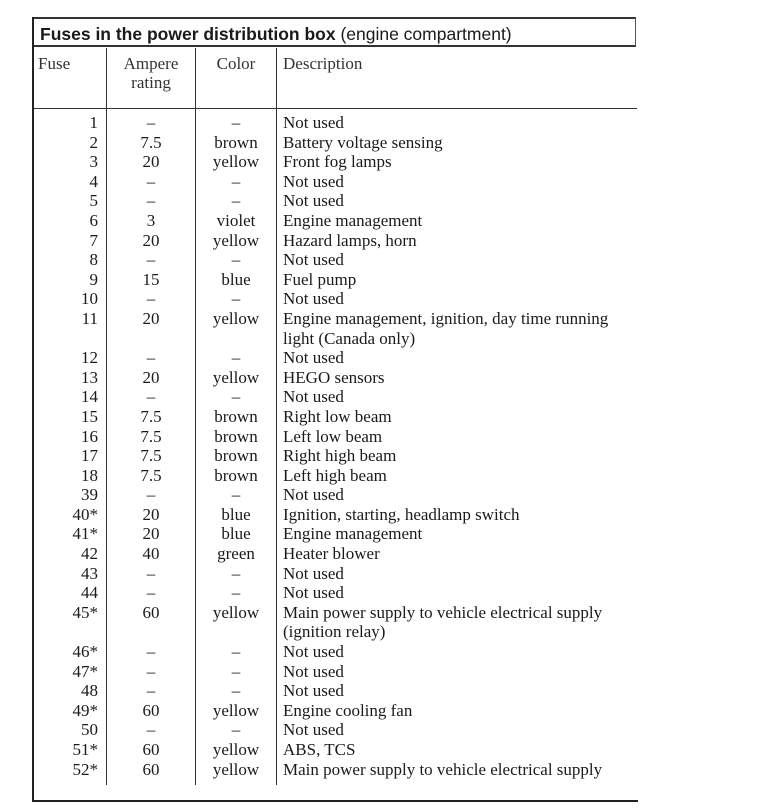 Image resolution: width=761 pixels, height=811 pixels. What do you see at coordinates (456, 534) in the screenshot?
I see `fuse-description: Engine management` at bounding box center [456, 534].